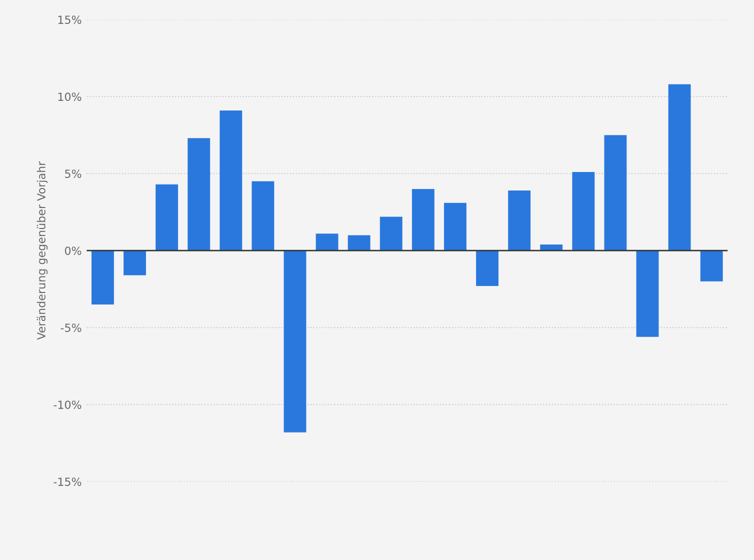 The image size is (754, 560). Describe the element at coordinates (73, 174) in the screenshot. I see `y-tick-label: 5%` at that location.